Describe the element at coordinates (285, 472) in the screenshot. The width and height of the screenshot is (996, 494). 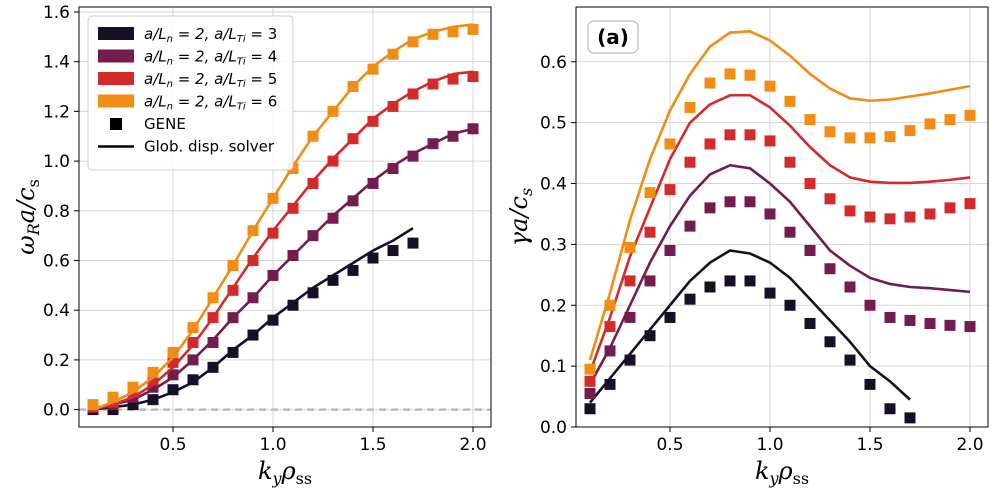
I see `x-axis-label: kyρss` at that location.